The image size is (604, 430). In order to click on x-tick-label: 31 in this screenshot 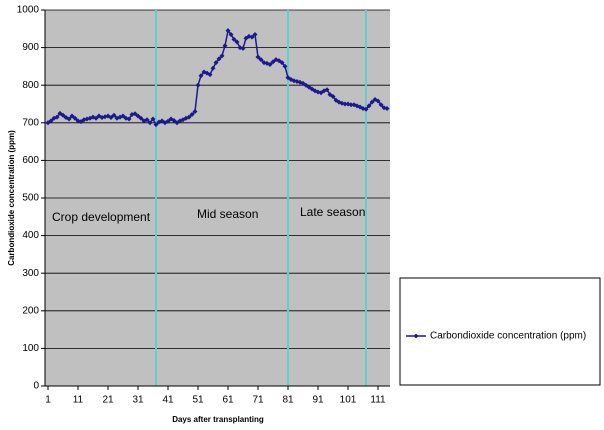, I will do `click(138, 400)`.